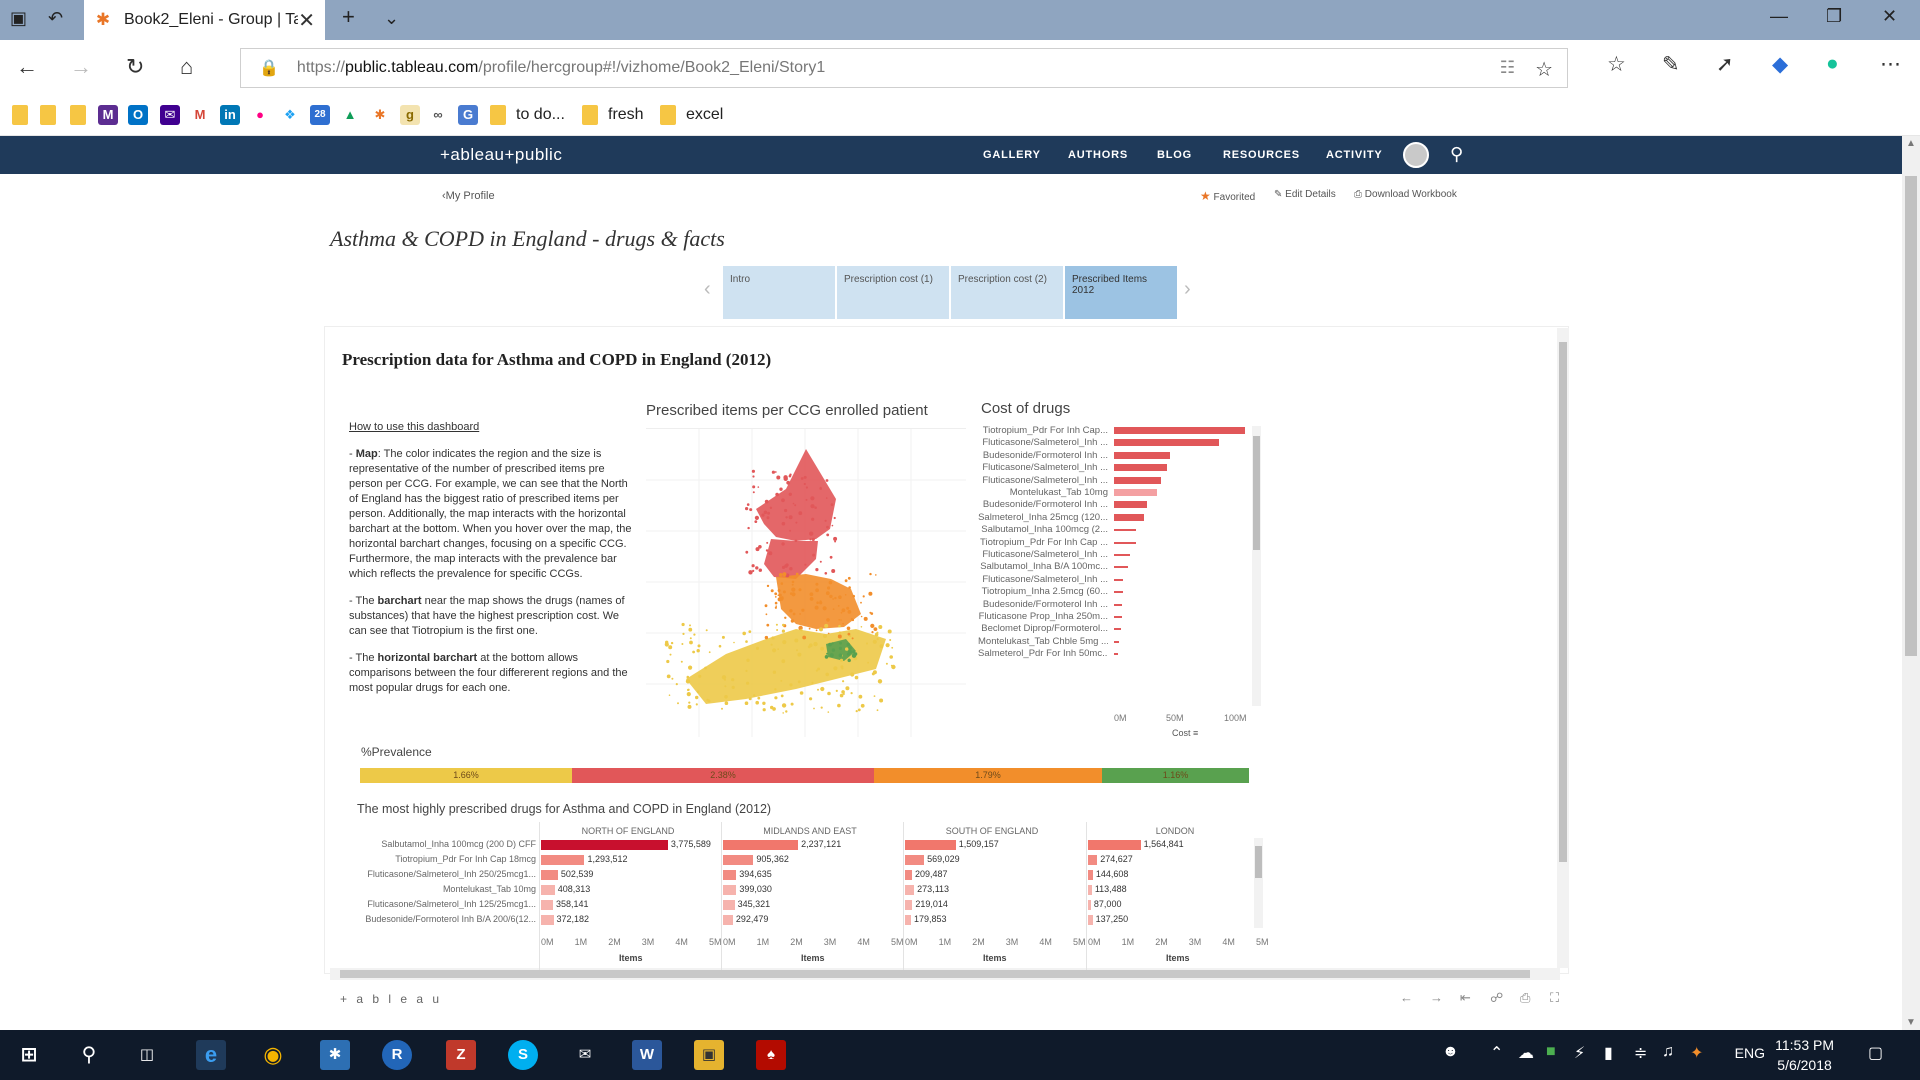  I want to click on map-region-midlands, so click(818, 601).